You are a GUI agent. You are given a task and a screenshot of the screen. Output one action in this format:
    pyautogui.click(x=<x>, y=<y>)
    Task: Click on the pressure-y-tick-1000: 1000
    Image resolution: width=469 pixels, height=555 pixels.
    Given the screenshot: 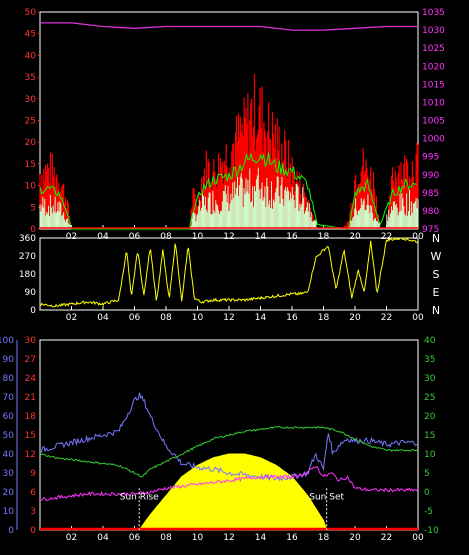 What is the action you would take?
    pyautogui.click(x=433, y=140)
    